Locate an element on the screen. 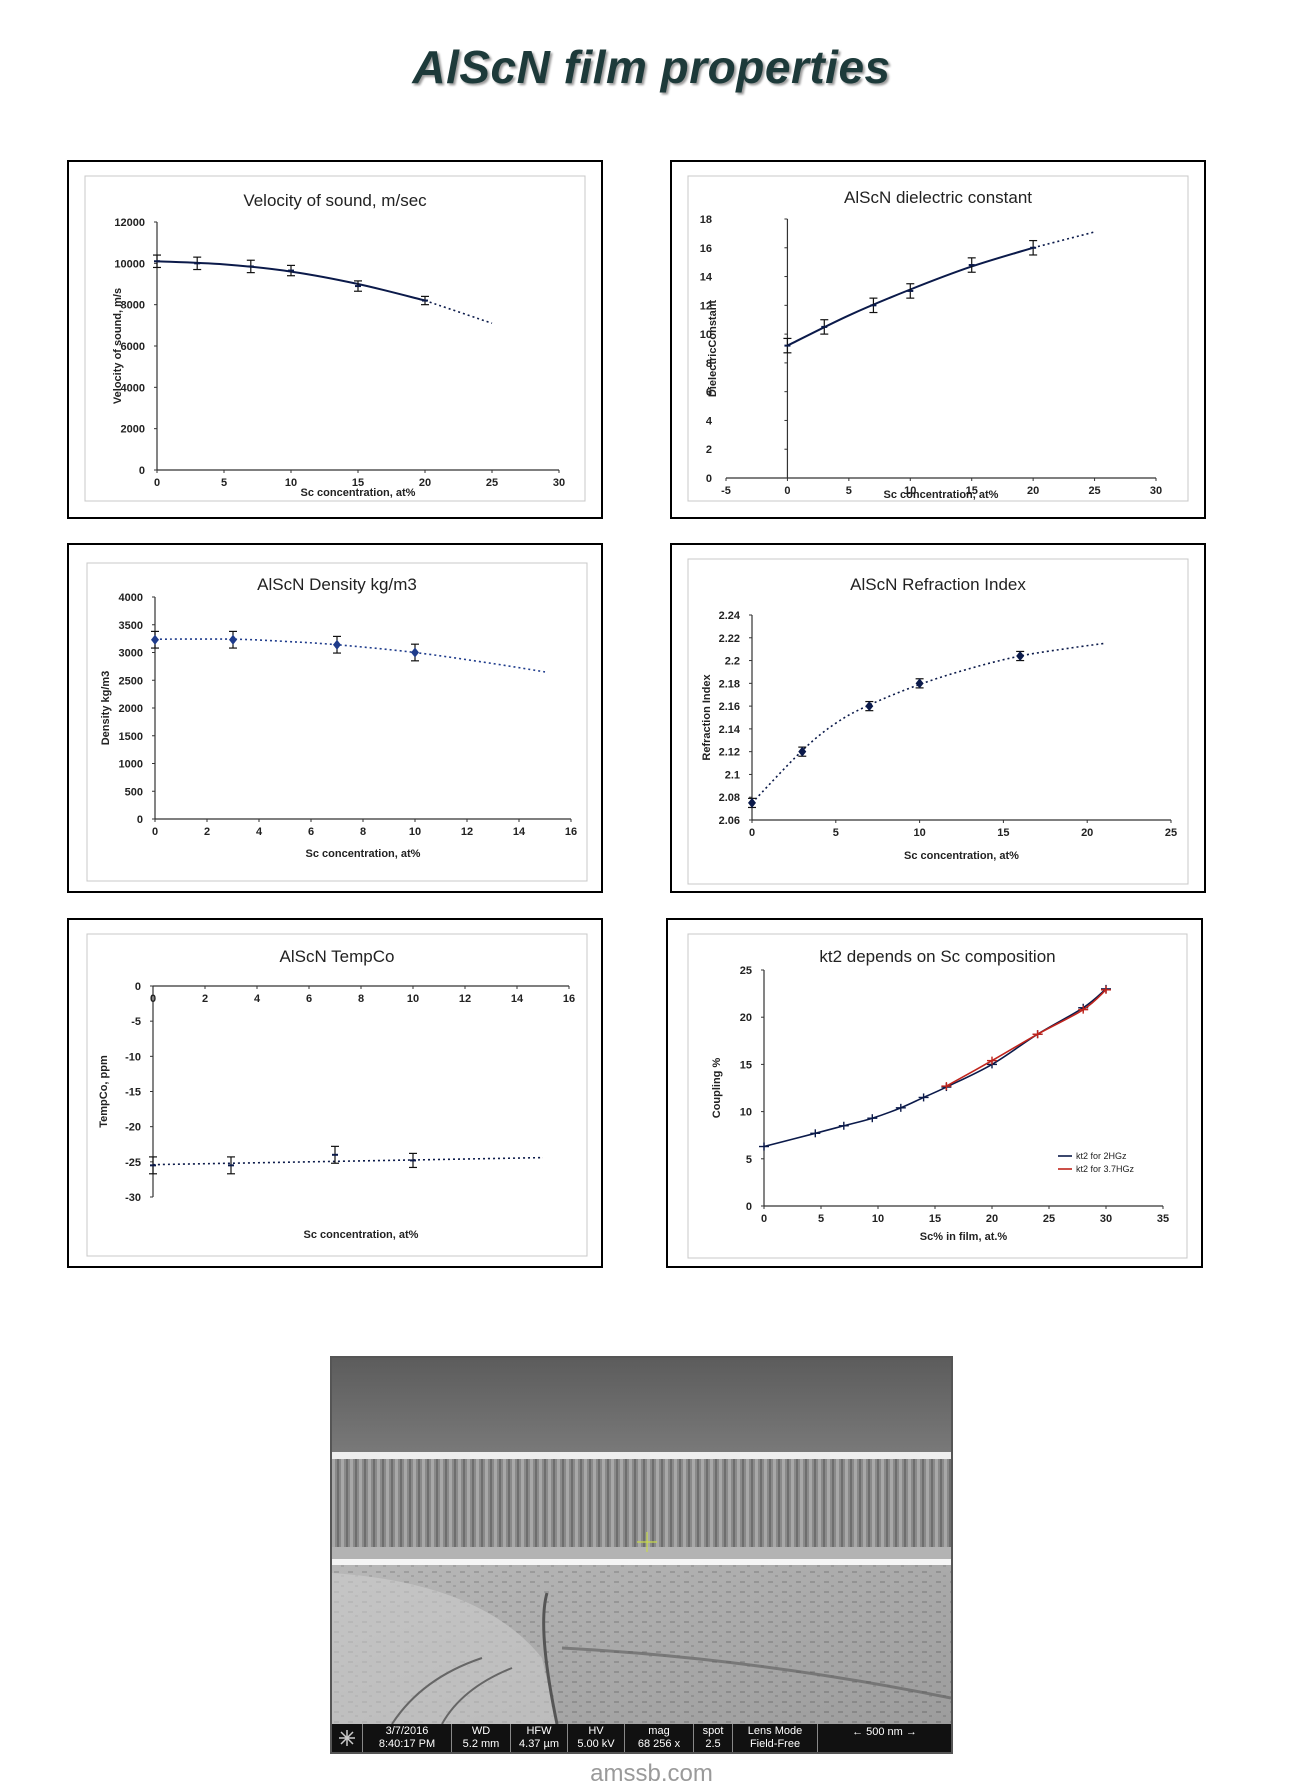  sem-hfw: HFW 4.37 µm is located at coordinates (538, 1738).